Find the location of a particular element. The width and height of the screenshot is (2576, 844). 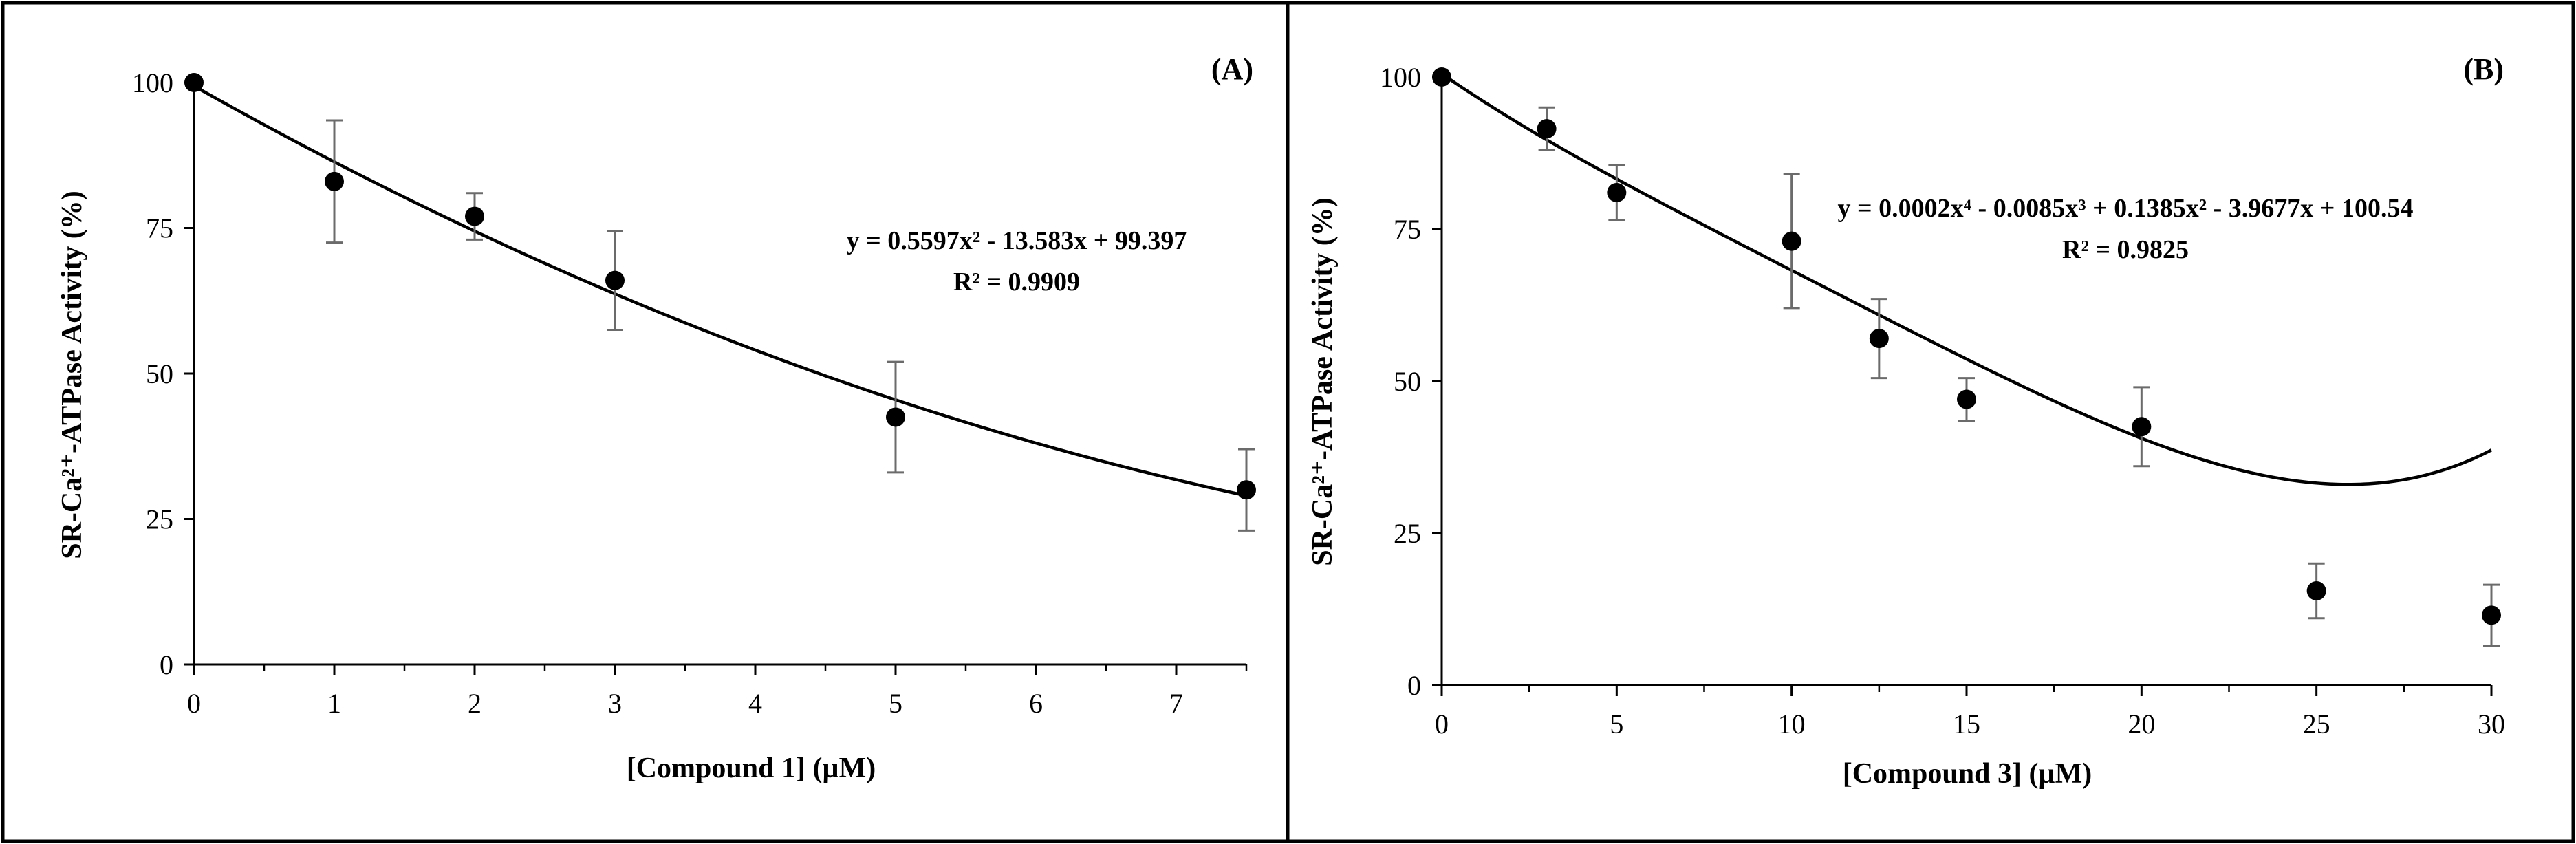

panel-b-y-tick-label: 75 is located at coordinates (1407, 229).